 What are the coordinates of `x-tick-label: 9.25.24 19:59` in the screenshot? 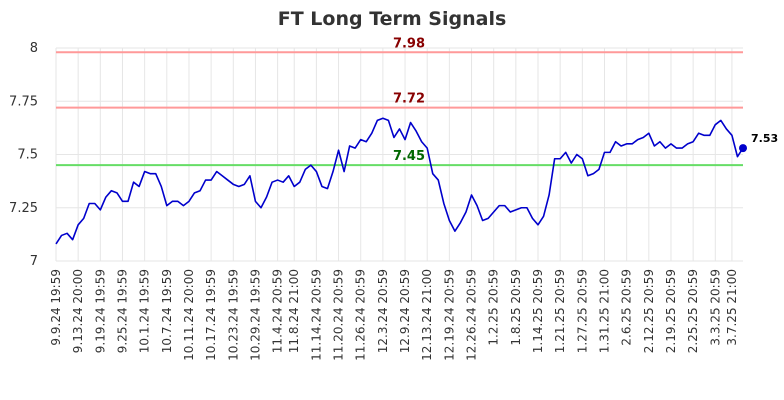 It's located at (122, 311).